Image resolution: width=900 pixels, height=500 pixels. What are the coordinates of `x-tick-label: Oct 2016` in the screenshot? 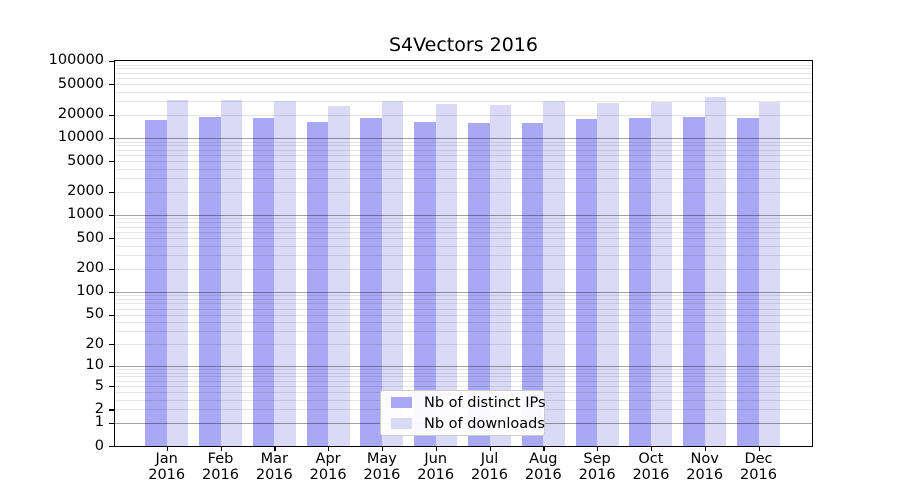 It's located at (651, 467).